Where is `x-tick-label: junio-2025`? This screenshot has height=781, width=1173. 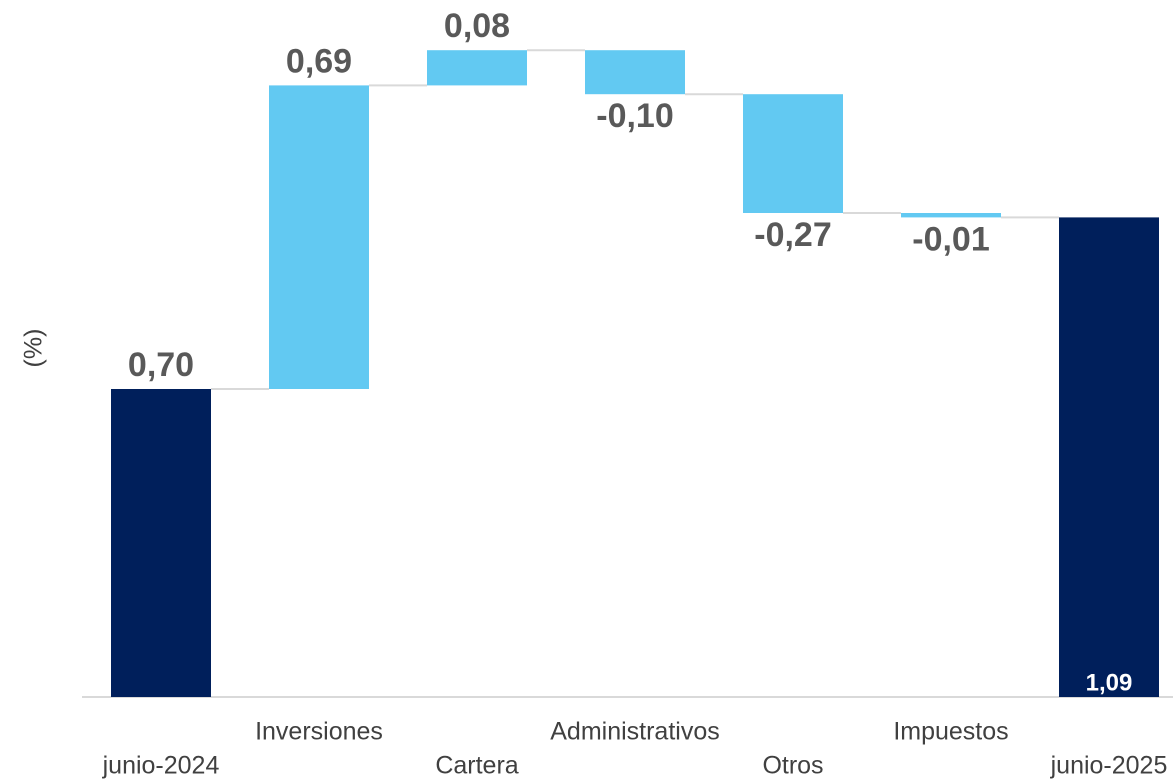 x-tick-label: junio-2025 is located at coordinates (1109, 766).